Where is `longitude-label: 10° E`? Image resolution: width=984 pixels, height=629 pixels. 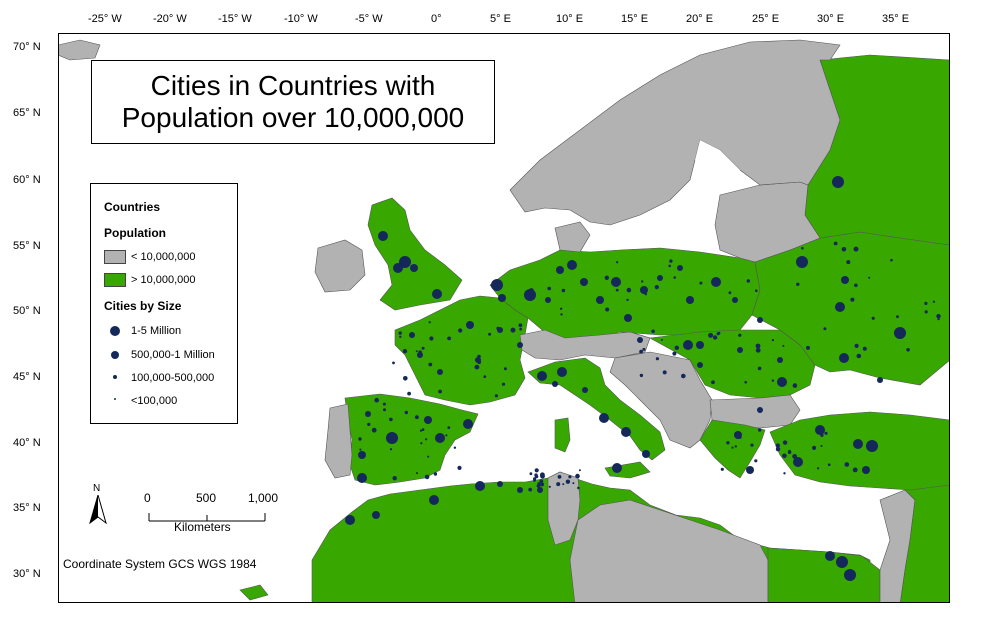
longitude-label: 10° E is located at coordinates (570, 19).